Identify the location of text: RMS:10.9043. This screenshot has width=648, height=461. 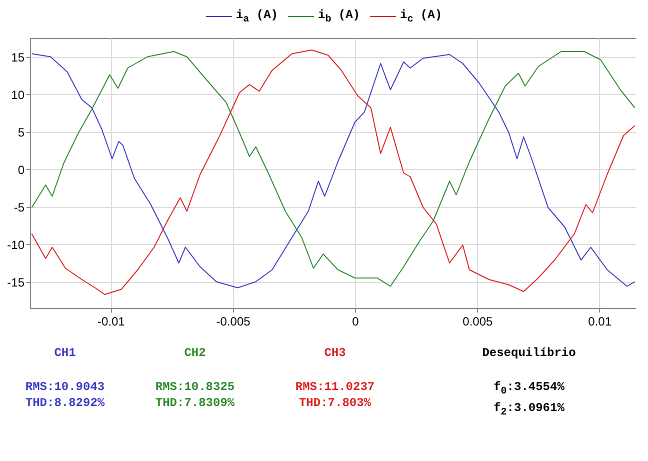
(65, 387).